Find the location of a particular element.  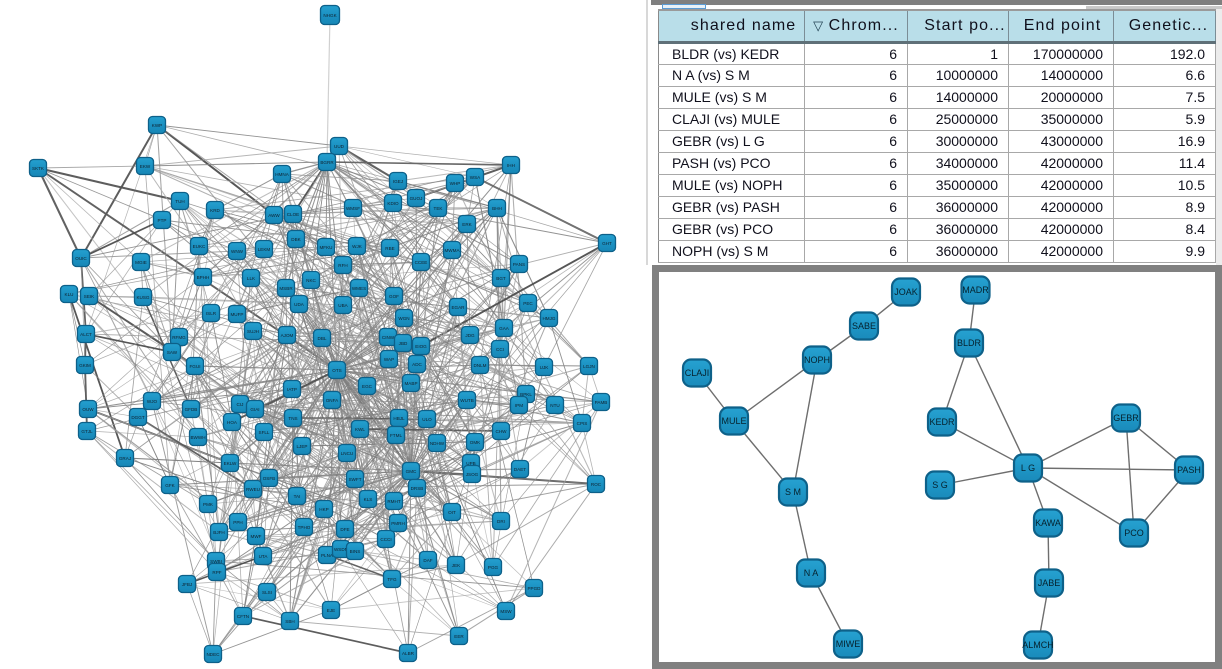

svg-text: GUOJ is located at coordinates (416, 198).